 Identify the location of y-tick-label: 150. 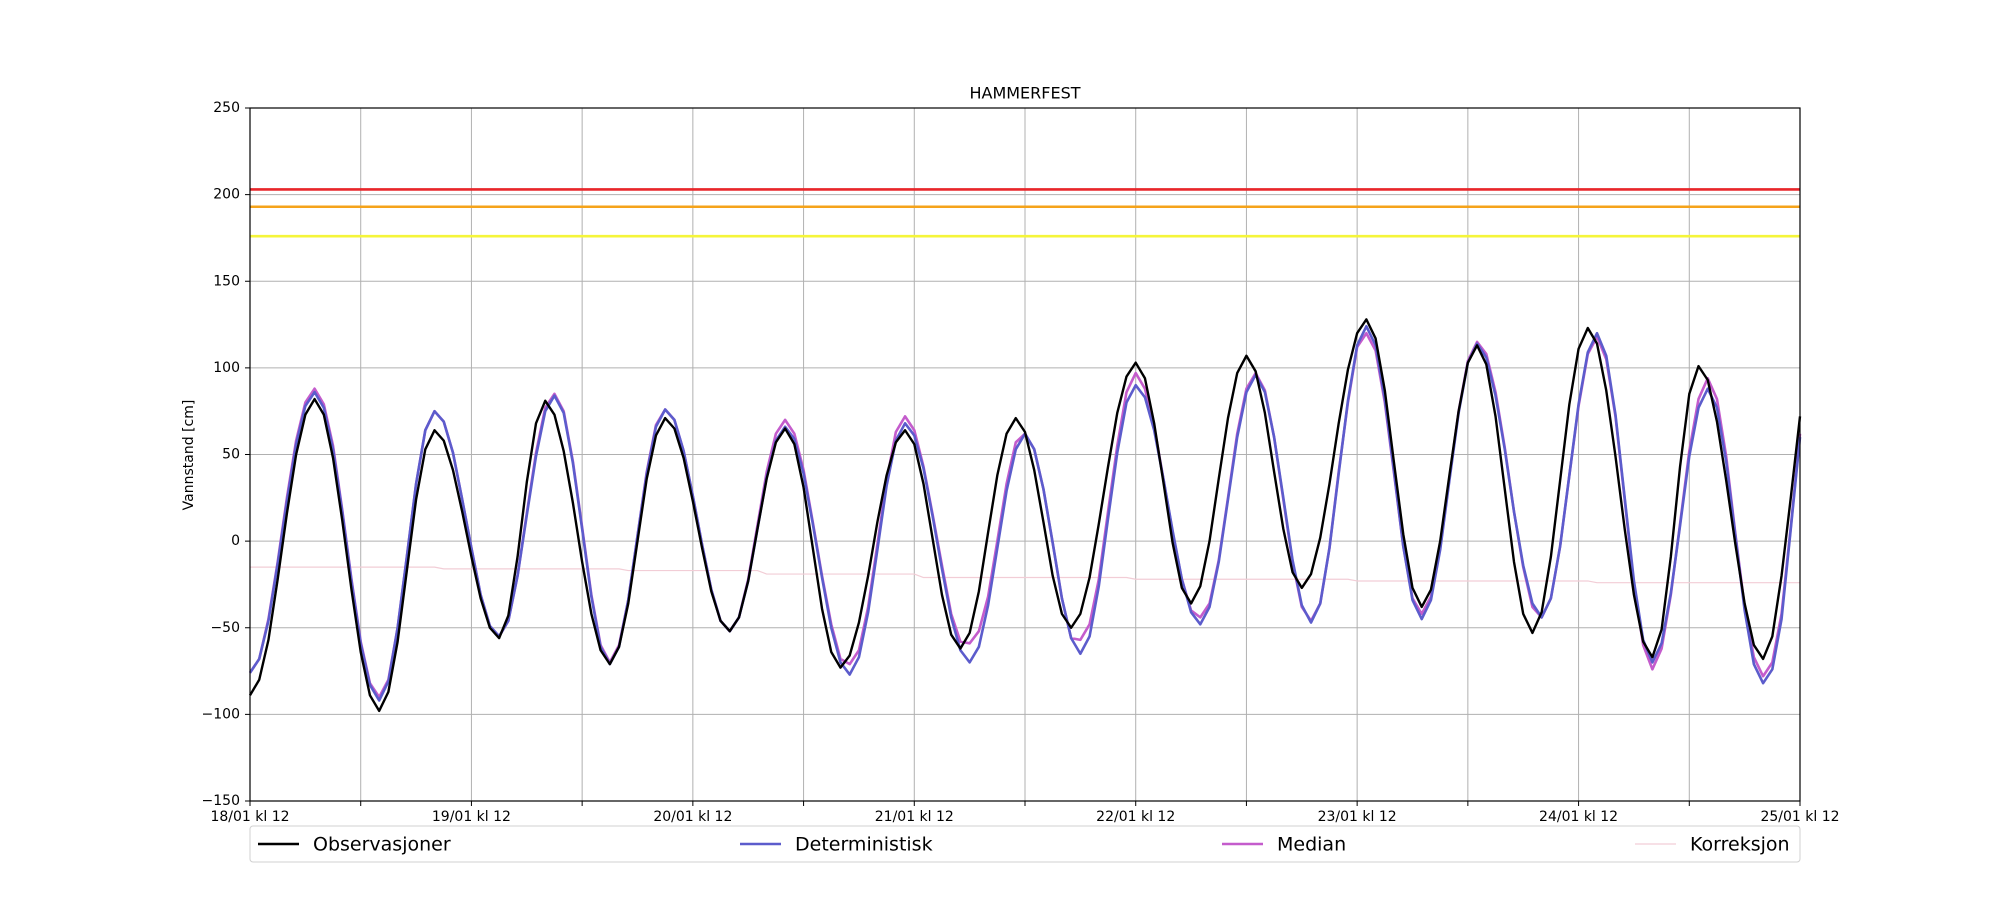
(226, 281).